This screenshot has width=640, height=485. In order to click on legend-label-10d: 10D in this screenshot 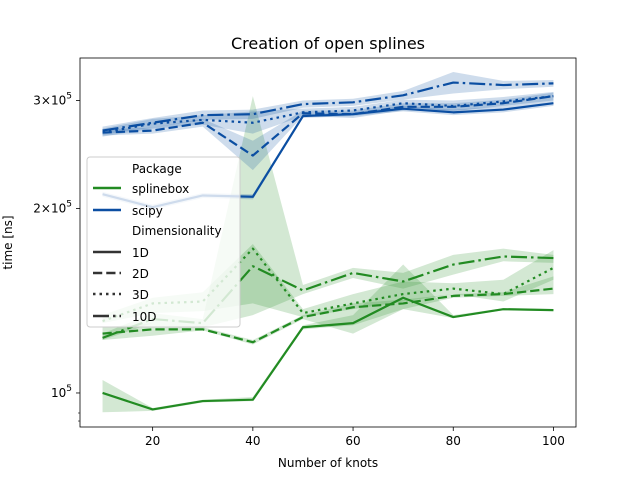, I will do `click(144, 317)`.